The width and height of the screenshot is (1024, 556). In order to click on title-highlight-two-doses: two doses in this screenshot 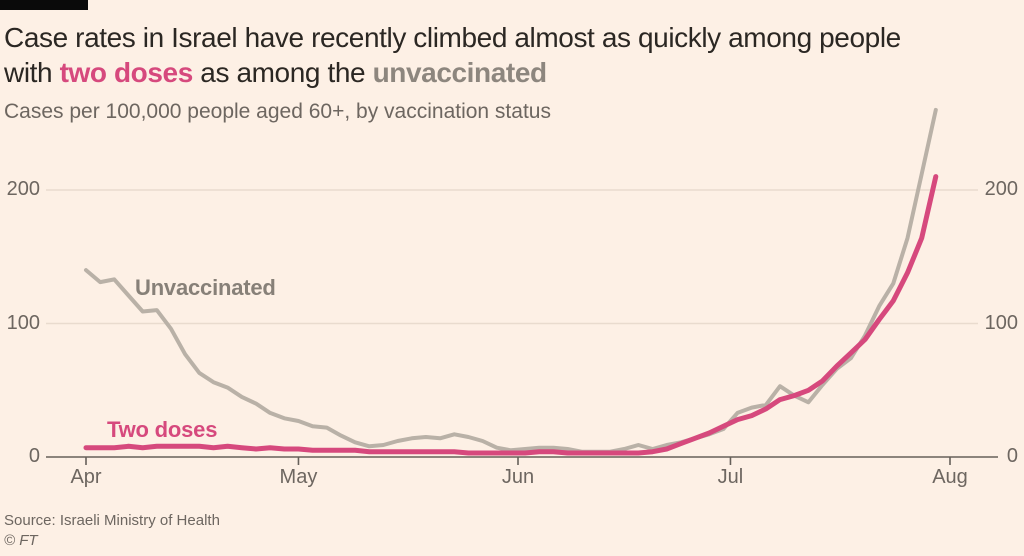, I will do `click(126, 72)`.